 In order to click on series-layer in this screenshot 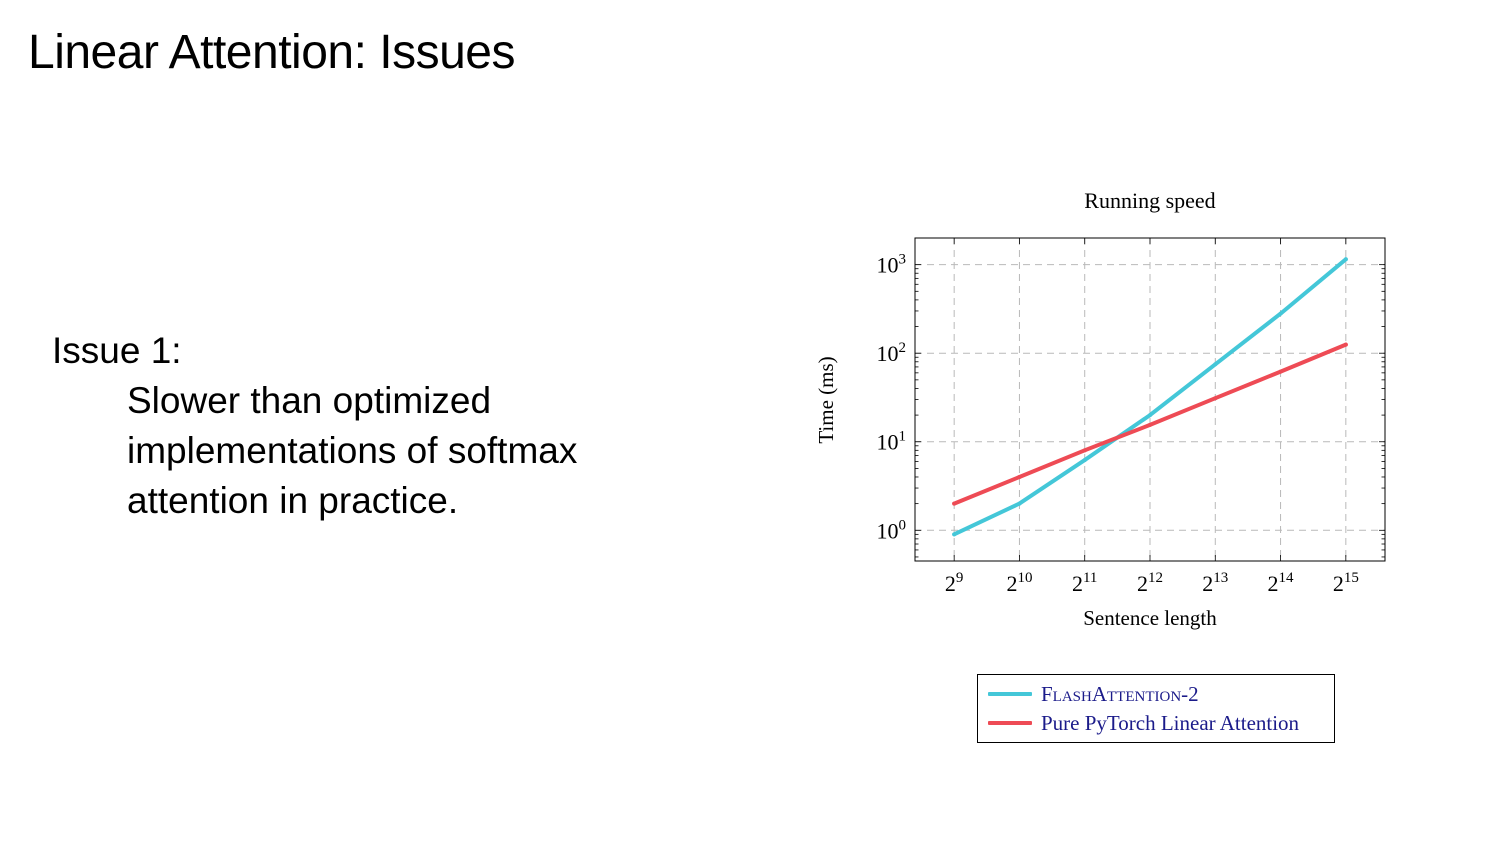, I will do `click(1150, 397)`.